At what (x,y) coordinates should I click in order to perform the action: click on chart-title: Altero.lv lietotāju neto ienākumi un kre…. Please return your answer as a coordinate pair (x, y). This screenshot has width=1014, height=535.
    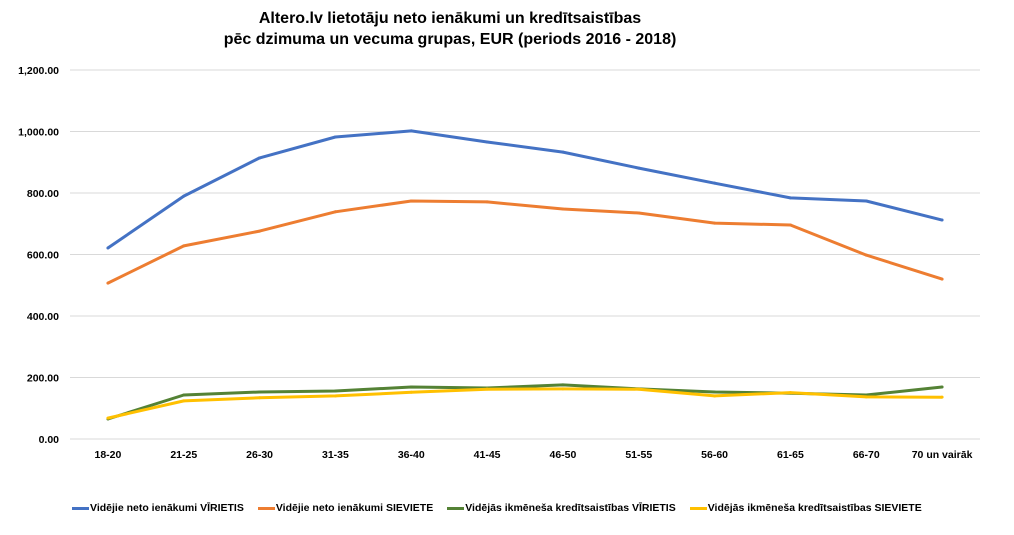
    Looking at the image, I should click on (450, 29).